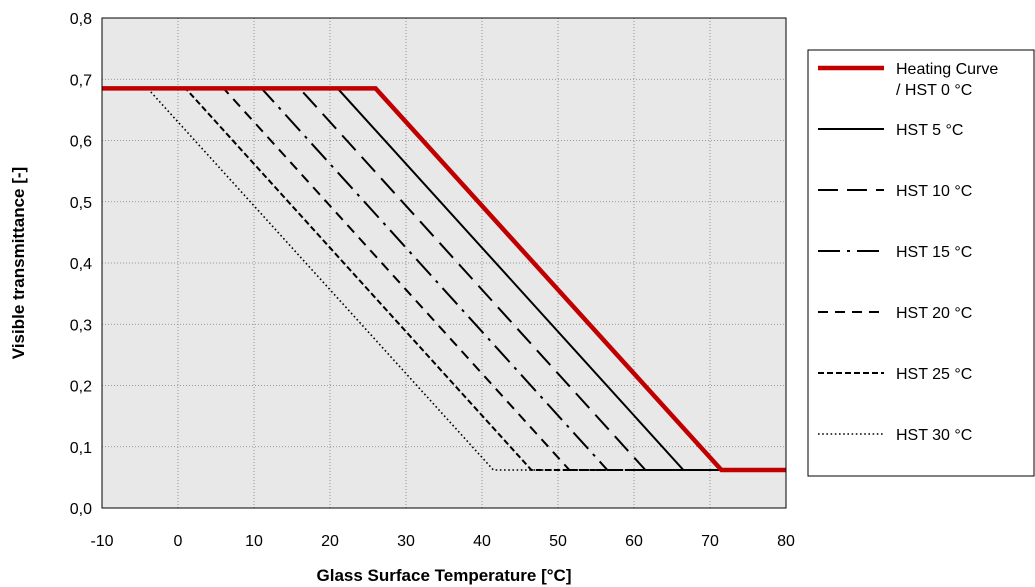 The height and width of the screenshot is (587, 1035). Describe the element at coordinates (786, 541) in the screenshot. I see `x-tick-label: 80` at that location.